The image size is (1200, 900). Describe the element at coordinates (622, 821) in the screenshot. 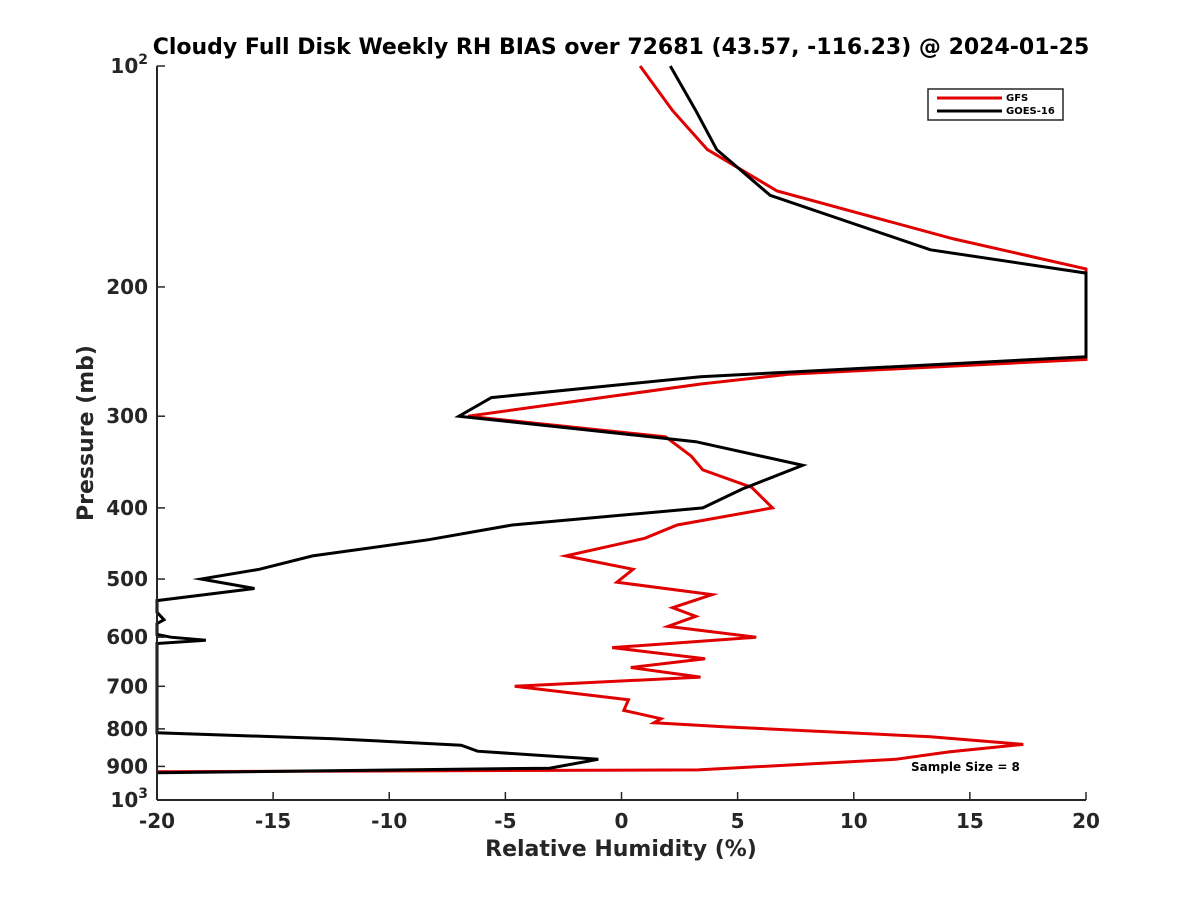

I see `x-tick-label: 0` at that location.